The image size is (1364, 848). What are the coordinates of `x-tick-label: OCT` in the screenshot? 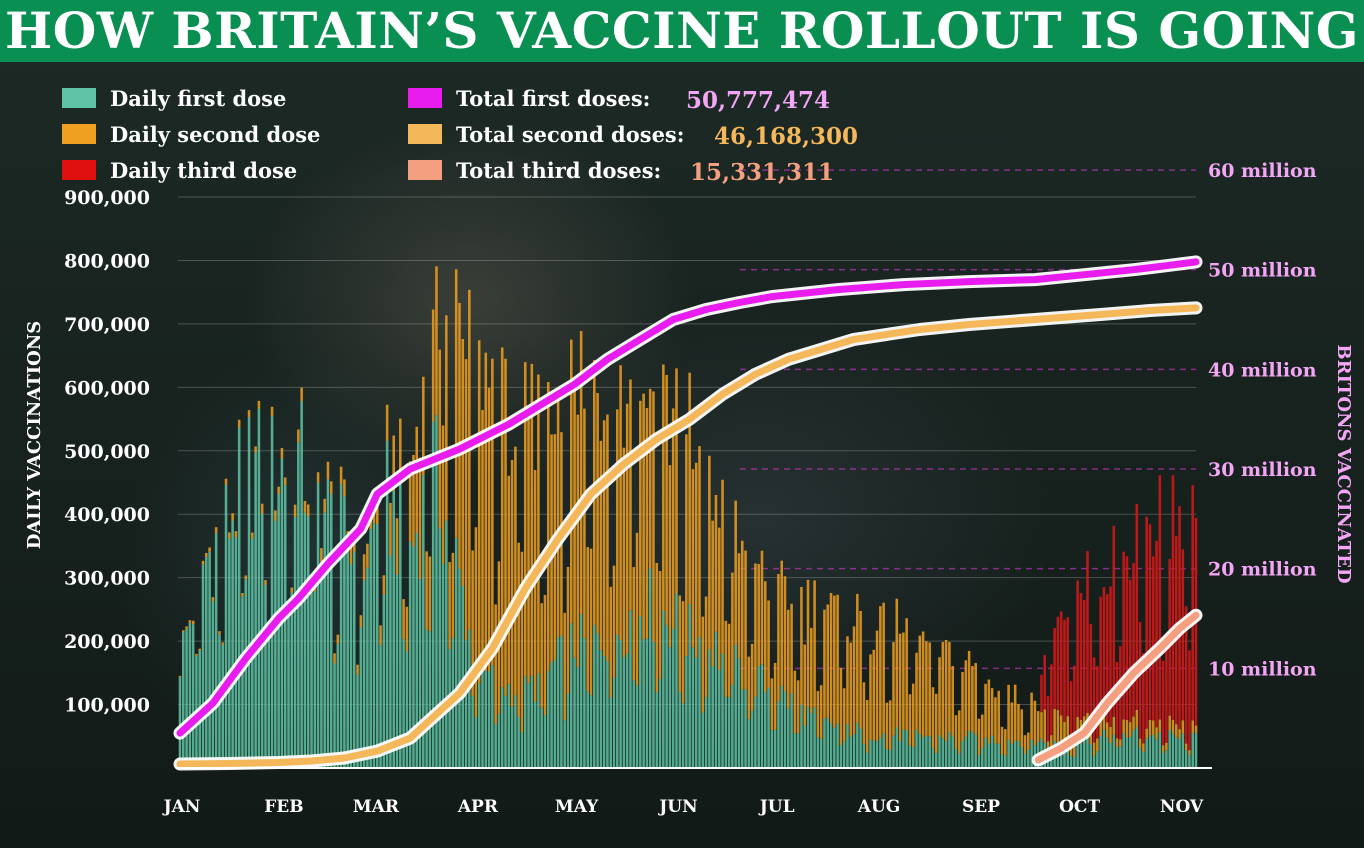 It's located at (1079, 807).